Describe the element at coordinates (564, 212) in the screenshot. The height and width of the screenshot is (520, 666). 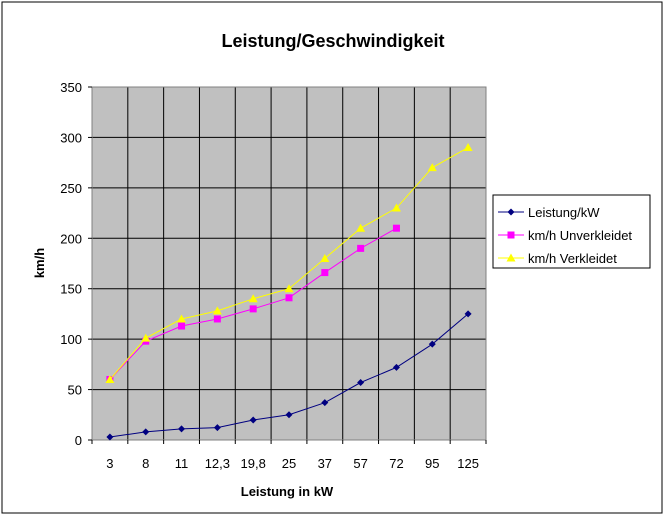
I see `legend-label: Leistung/kW` at that location.